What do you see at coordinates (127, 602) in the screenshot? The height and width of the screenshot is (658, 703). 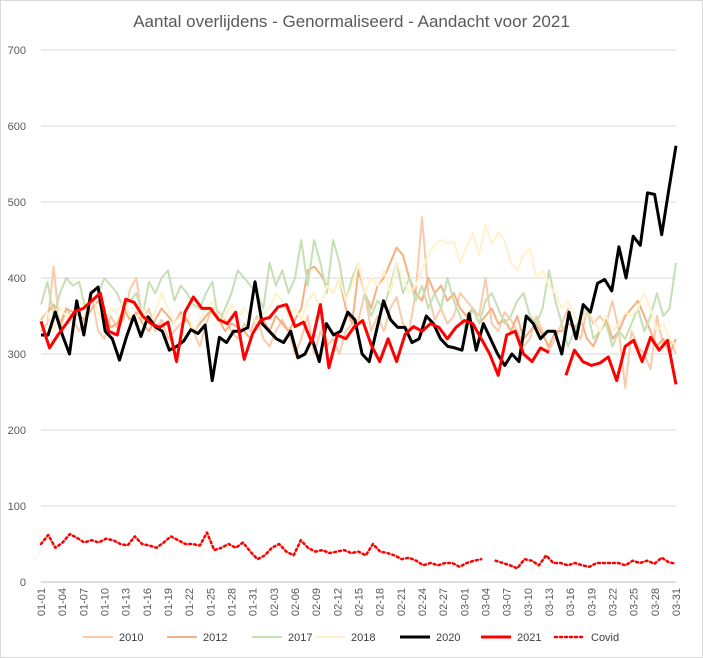 I see `x-tick-label: 01-13` at bounding box center [127, 602].